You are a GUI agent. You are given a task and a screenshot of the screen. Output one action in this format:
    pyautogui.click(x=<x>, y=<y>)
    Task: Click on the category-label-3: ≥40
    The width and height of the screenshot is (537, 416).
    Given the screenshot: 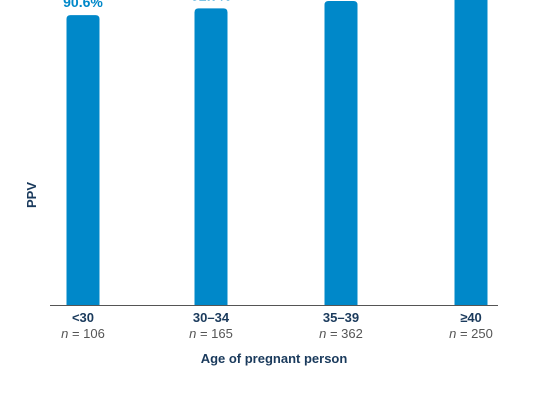 What is the action you would take?
    pyautogui.click(x=471, y=317)
    